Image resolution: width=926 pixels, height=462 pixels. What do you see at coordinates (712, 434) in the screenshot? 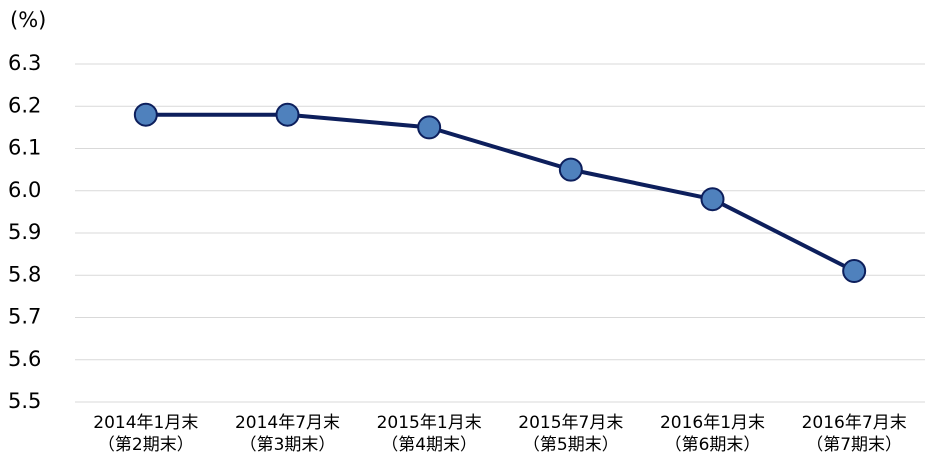
I see `x-tick-label: 2016年1月末 （第6期末）` at bounding box center [712, 434].